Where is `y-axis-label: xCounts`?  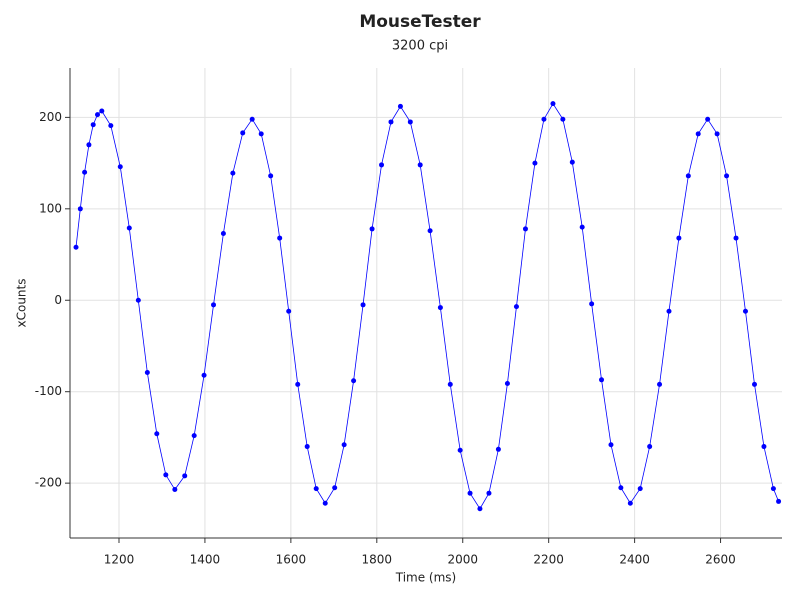 y-axis-label: xCounts is located at coordinates (22, 303).